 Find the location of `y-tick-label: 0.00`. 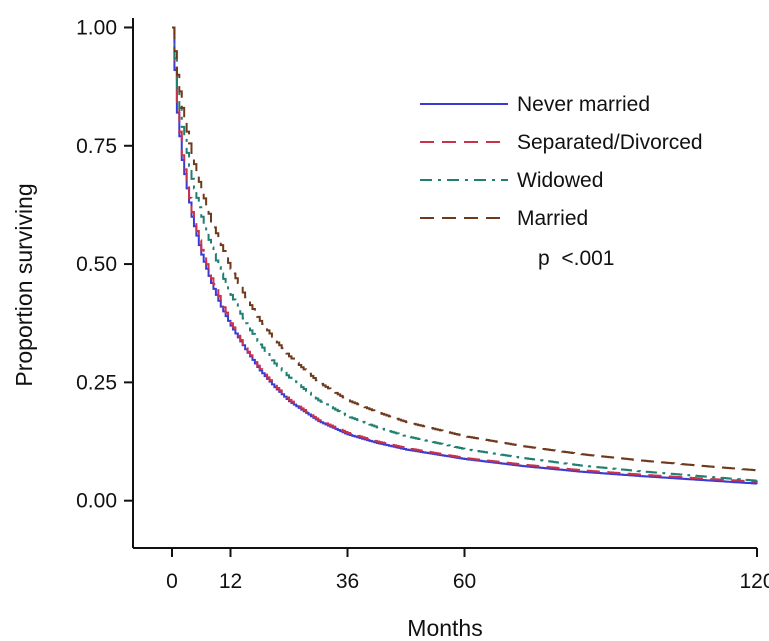

y-tick-label: 0.00 is located at coordinates (96, 501).